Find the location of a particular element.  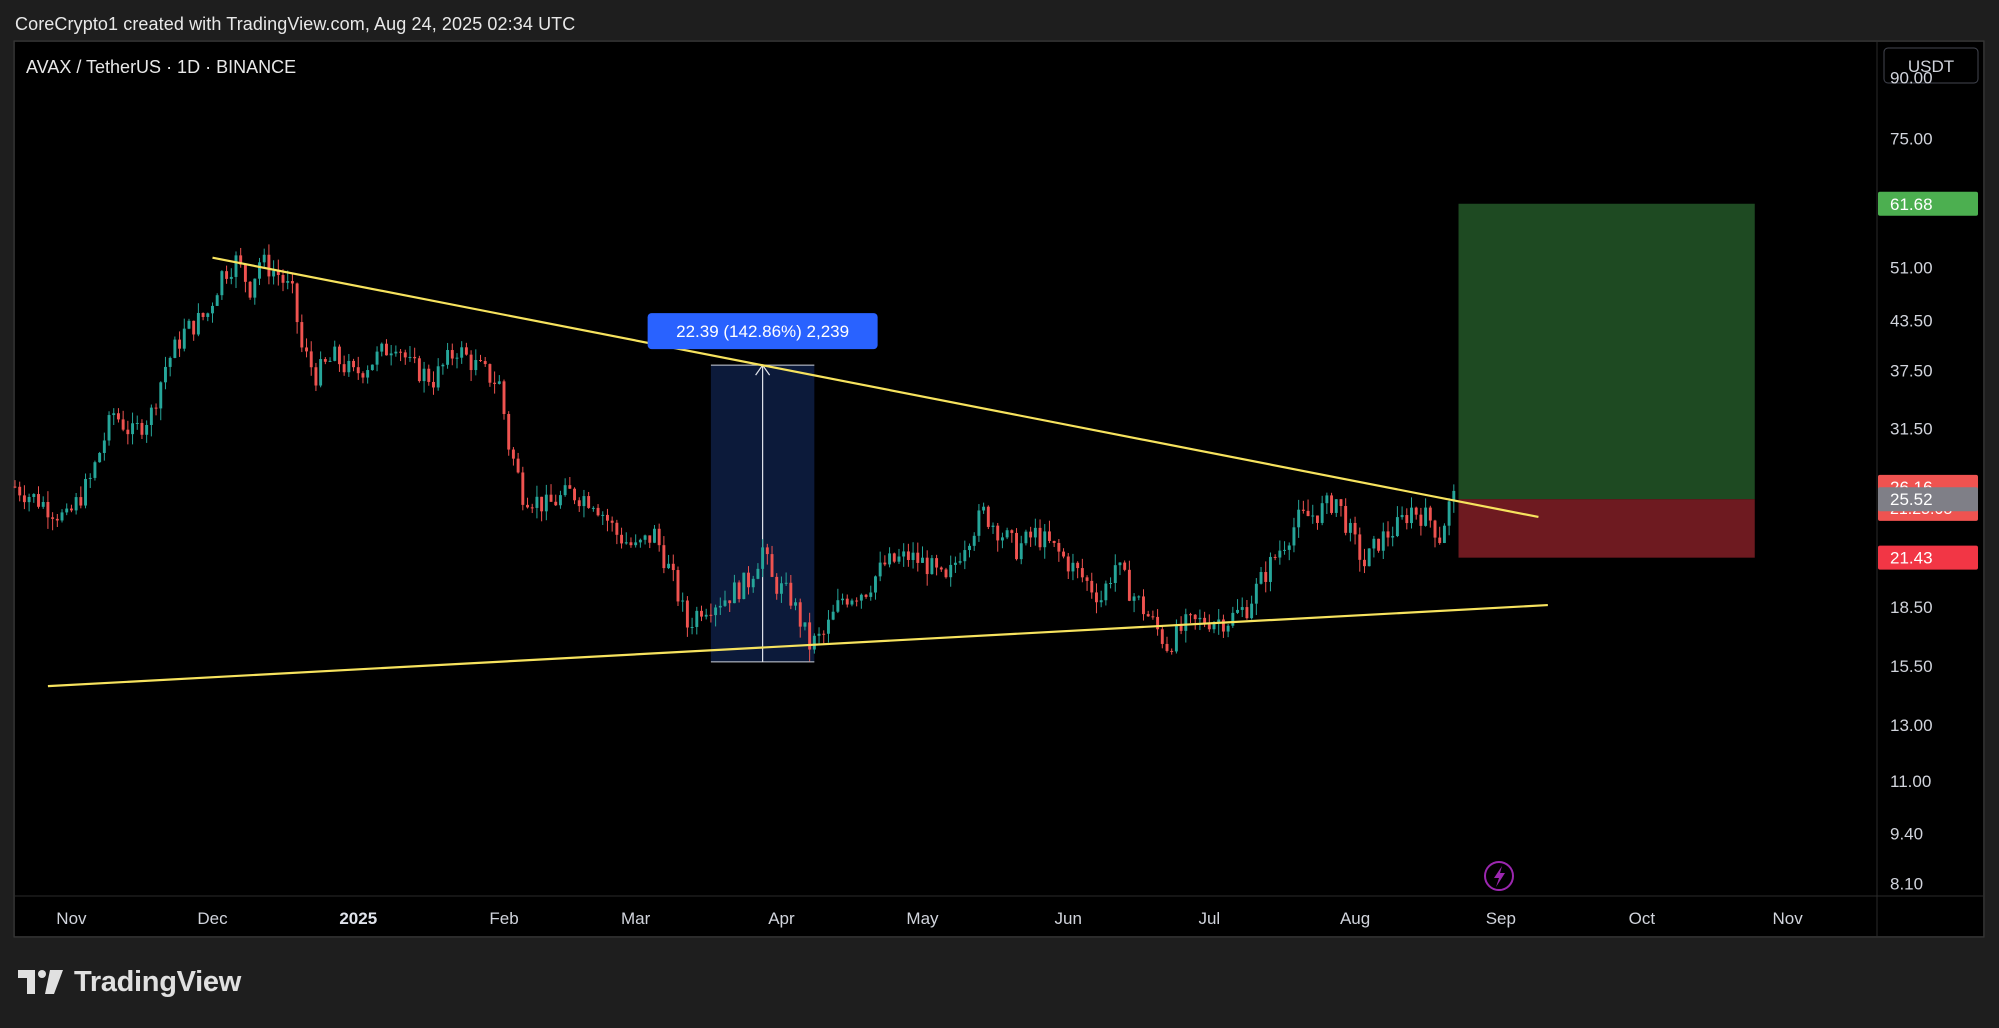

price-label-21.43: 21.43 is located at coordinates (1911, 558).